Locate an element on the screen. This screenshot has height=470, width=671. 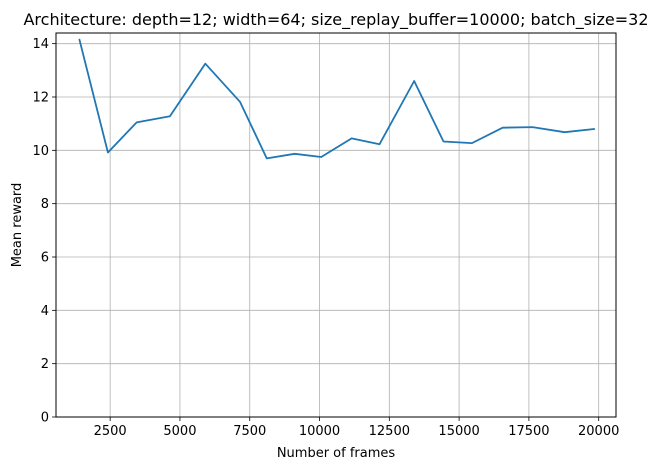
x-axis-label: Number of frames is located at coordinates (336, 453).